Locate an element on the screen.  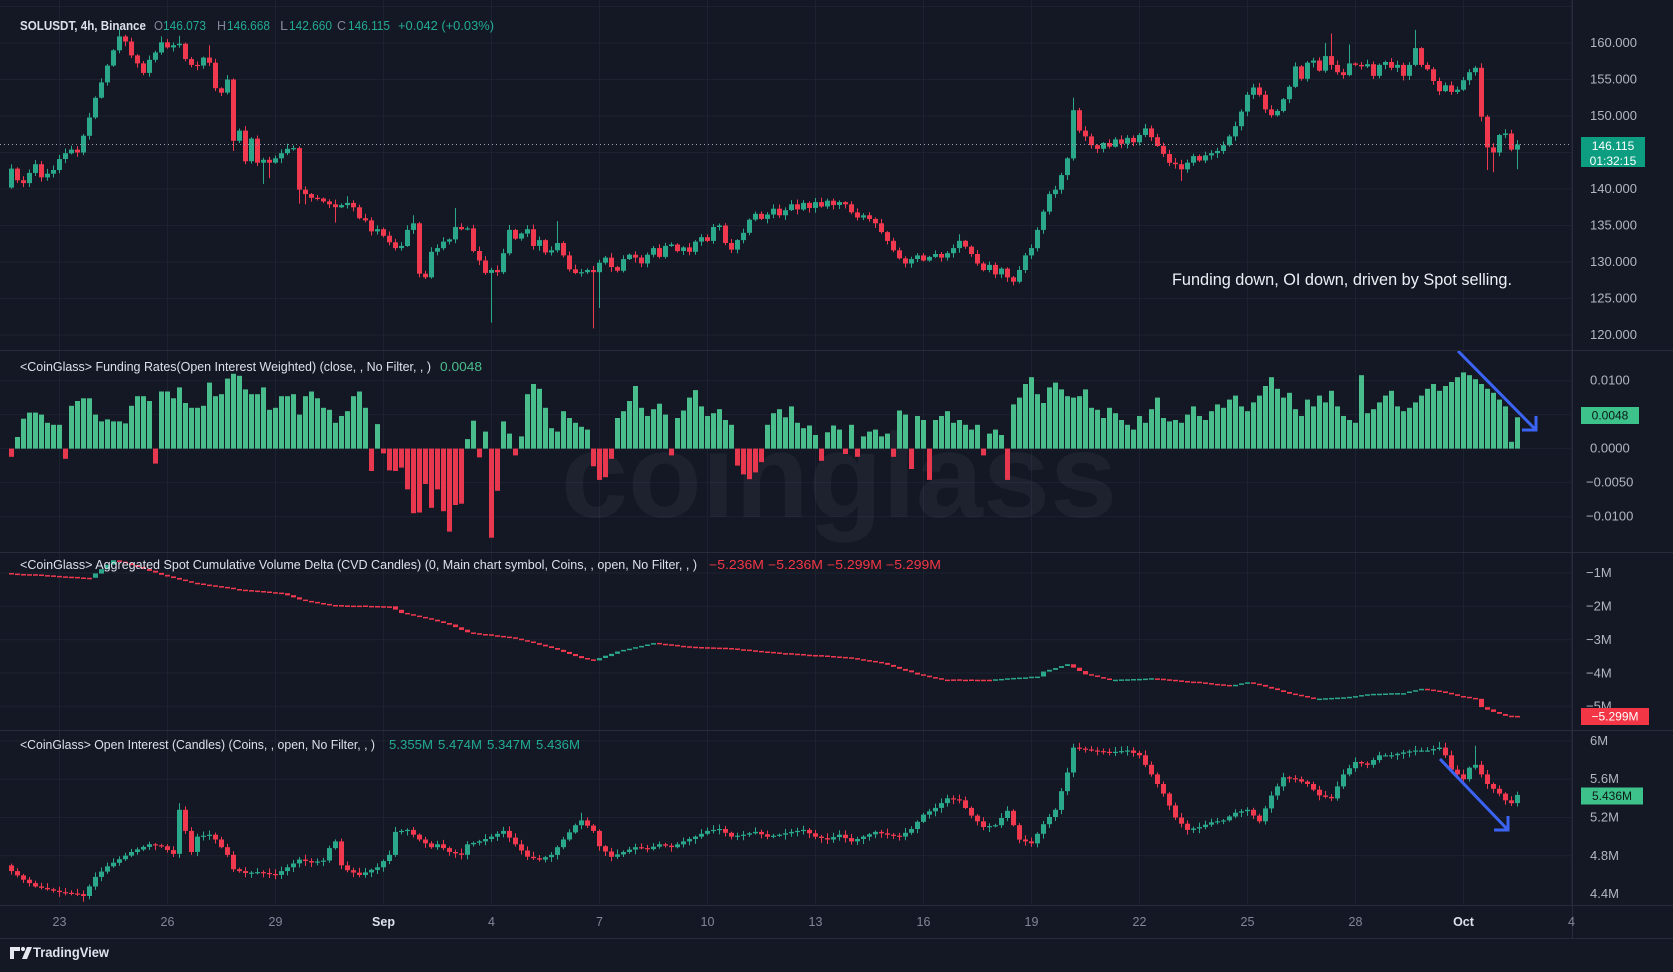
svg-text: Sep is located at coordinates (383, 922).